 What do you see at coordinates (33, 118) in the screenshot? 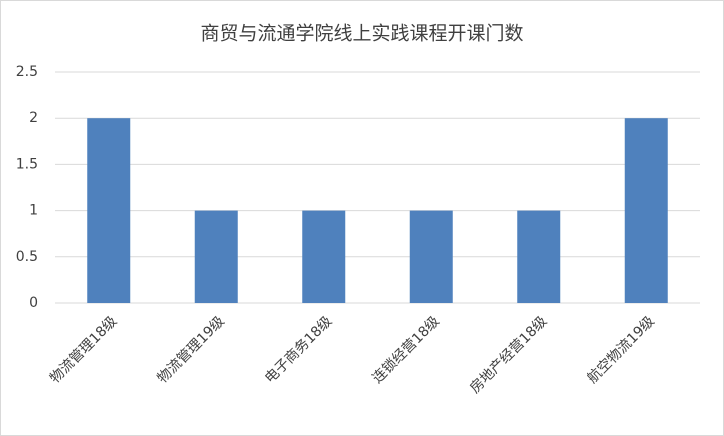
I see `y-tick-label: 2` at bounding box center [33, 118].